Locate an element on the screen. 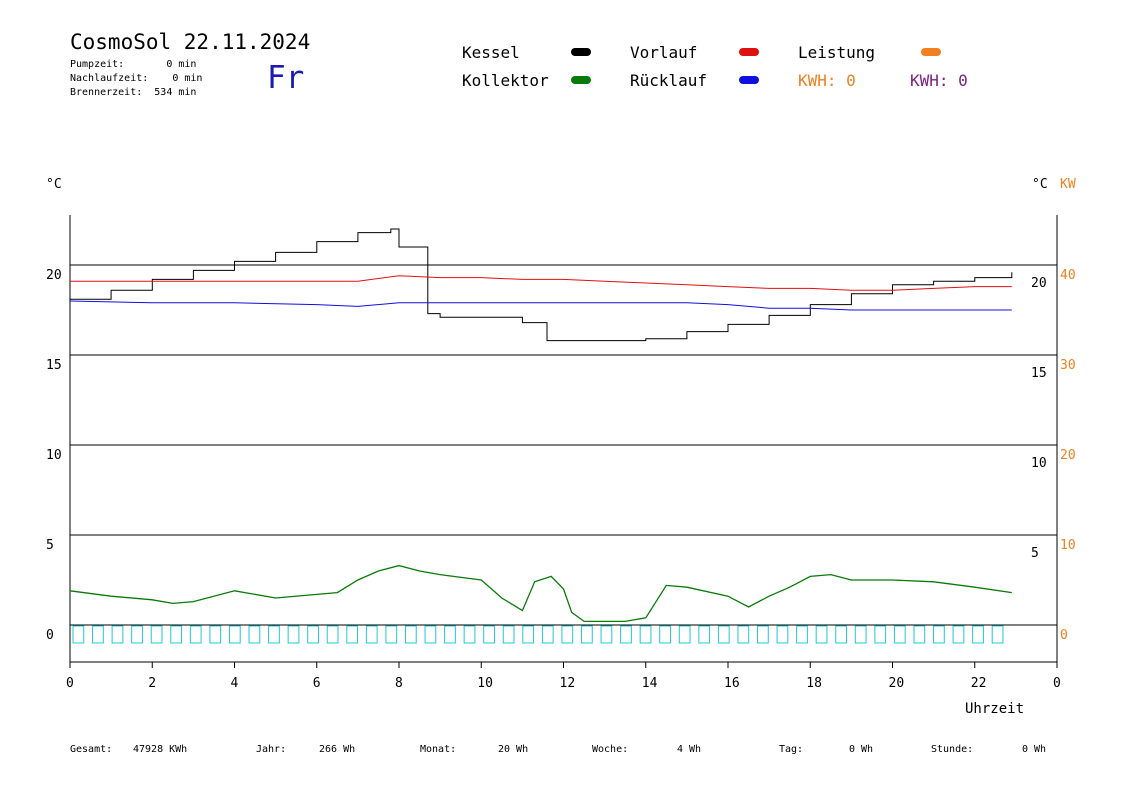 The width and height of the screenshot is (1148, 812). x-tick-label: 22 is located at coordinates (979, 683).